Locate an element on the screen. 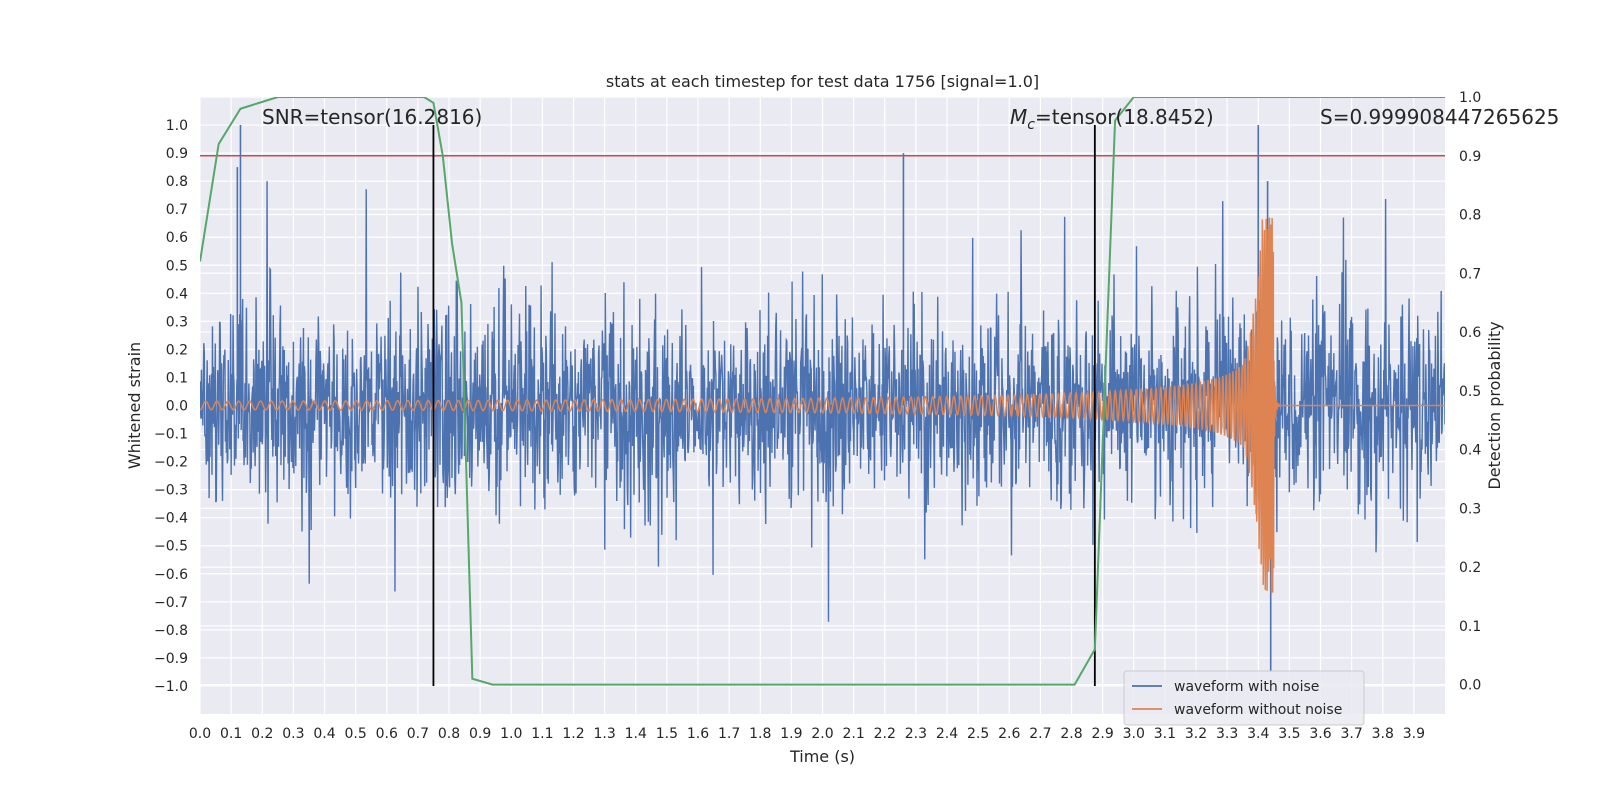  y-tick-label: −0.1 is located at coordinates (171, 435).